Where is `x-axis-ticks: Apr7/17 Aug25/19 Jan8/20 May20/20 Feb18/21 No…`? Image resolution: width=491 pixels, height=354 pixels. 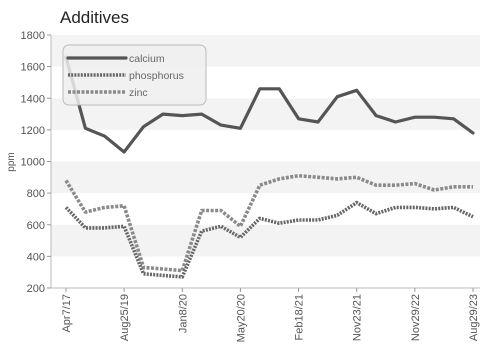
x-axis-ticks: Apr7/17 Aug25/19 Jan8/20 May20/20 Feb18/21 No… is located at coordinates (270, 315).